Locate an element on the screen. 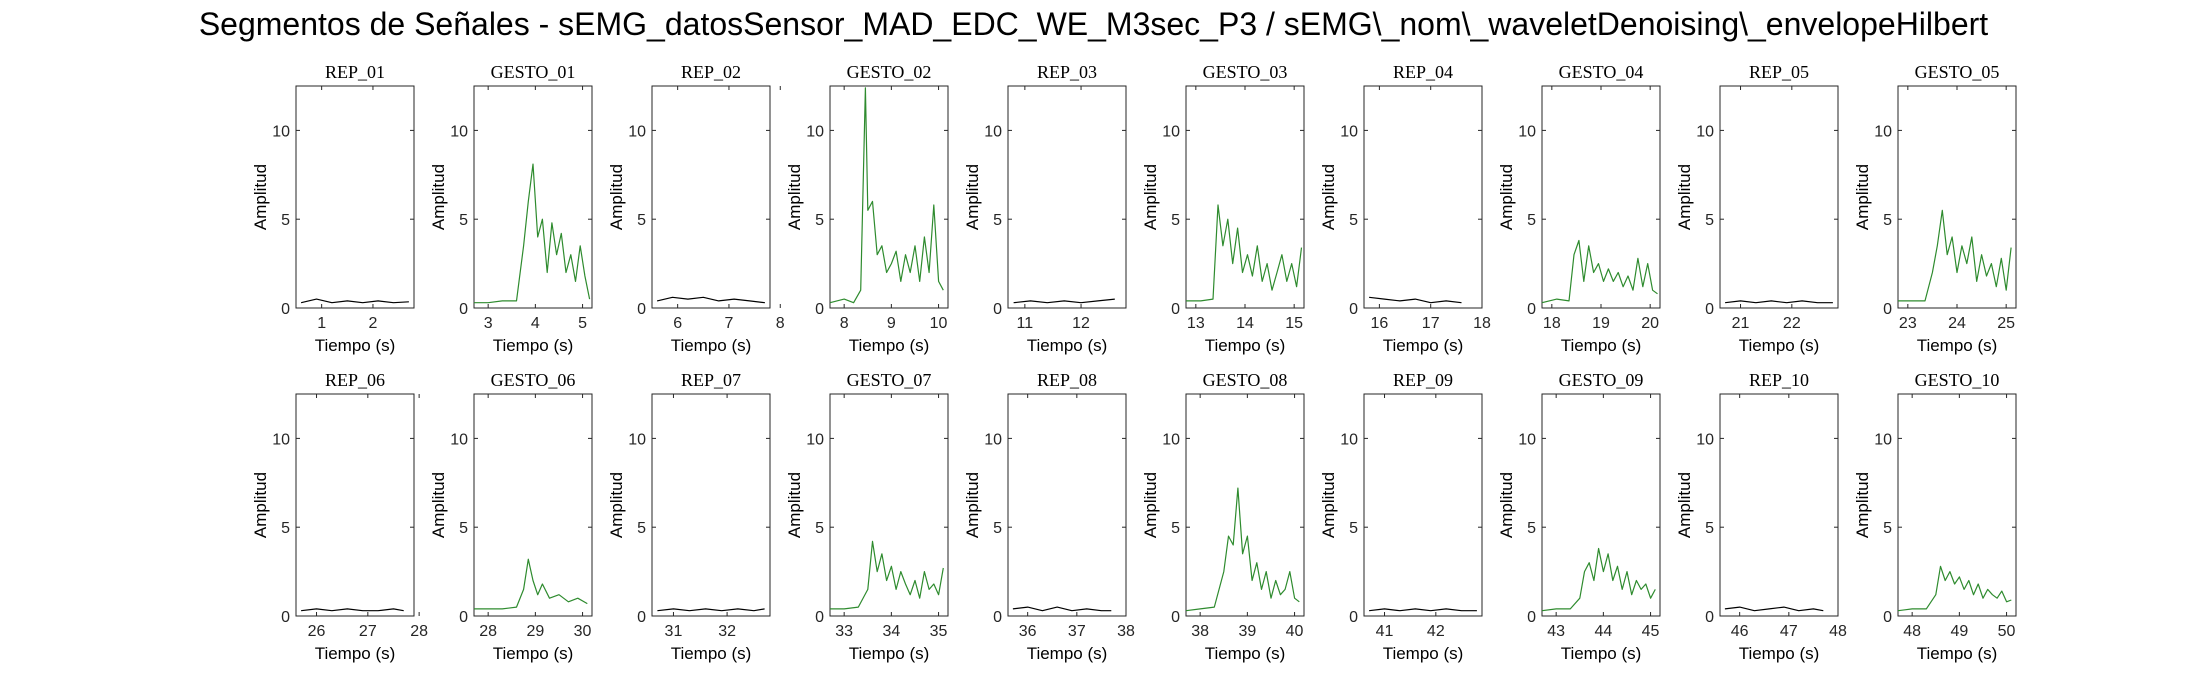 The width and height of the screenshot is (2187, 688). subplot-rep-05: REP_05 0 5 10 21 22 Tiempo (s) Amplitud is located at coordinates (1757, 208).